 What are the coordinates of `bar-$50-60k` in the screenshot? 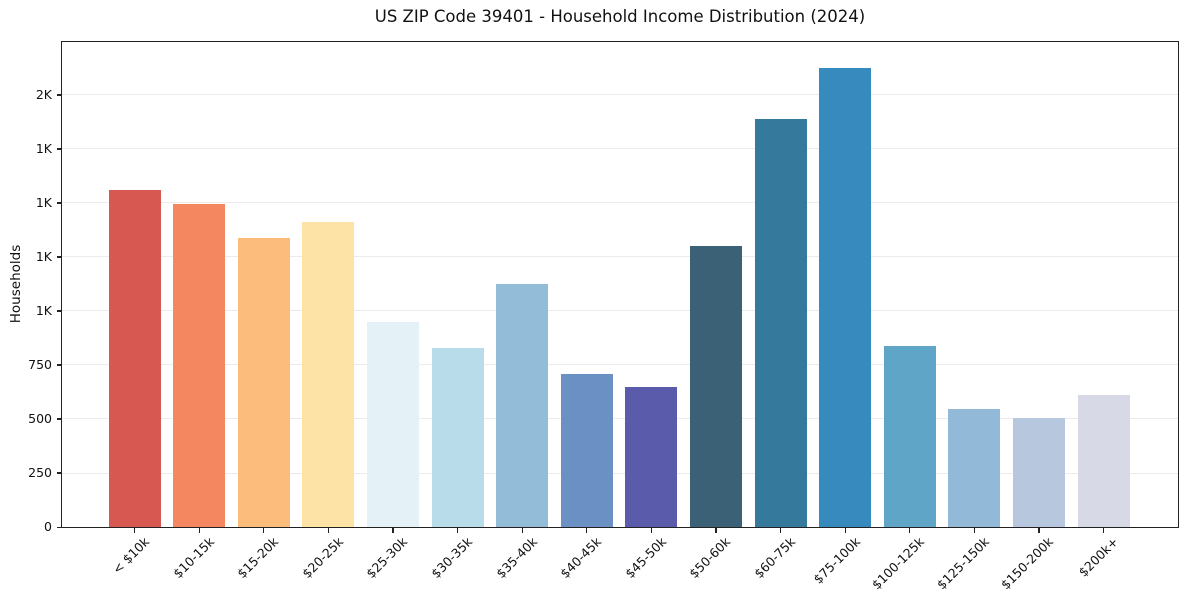 It's located at (715, 386).